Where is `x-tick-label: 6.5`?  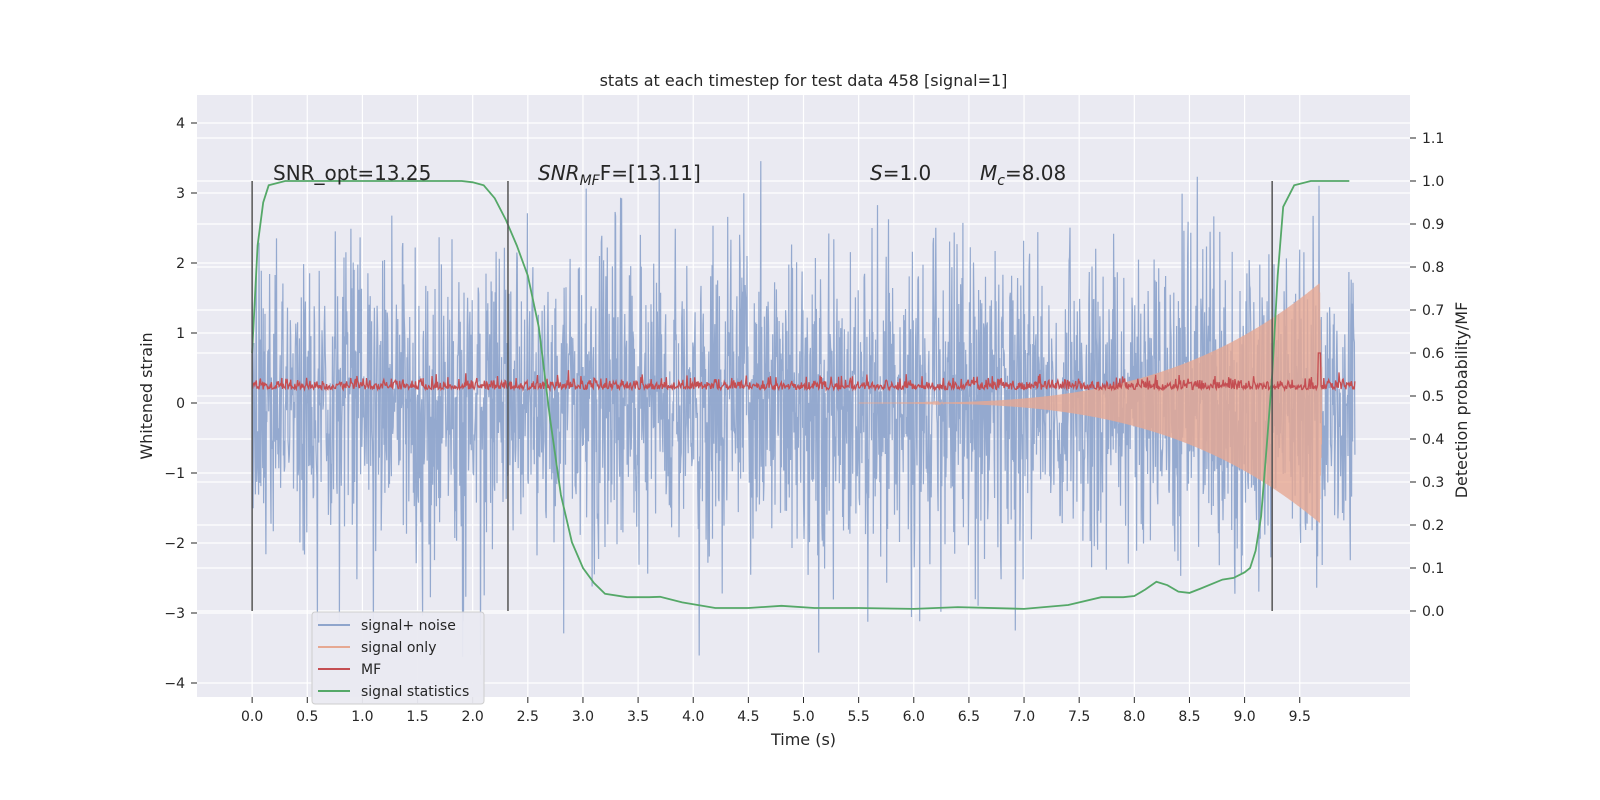 x-tick-label: 6.5 is located at coordinates (969, 717).